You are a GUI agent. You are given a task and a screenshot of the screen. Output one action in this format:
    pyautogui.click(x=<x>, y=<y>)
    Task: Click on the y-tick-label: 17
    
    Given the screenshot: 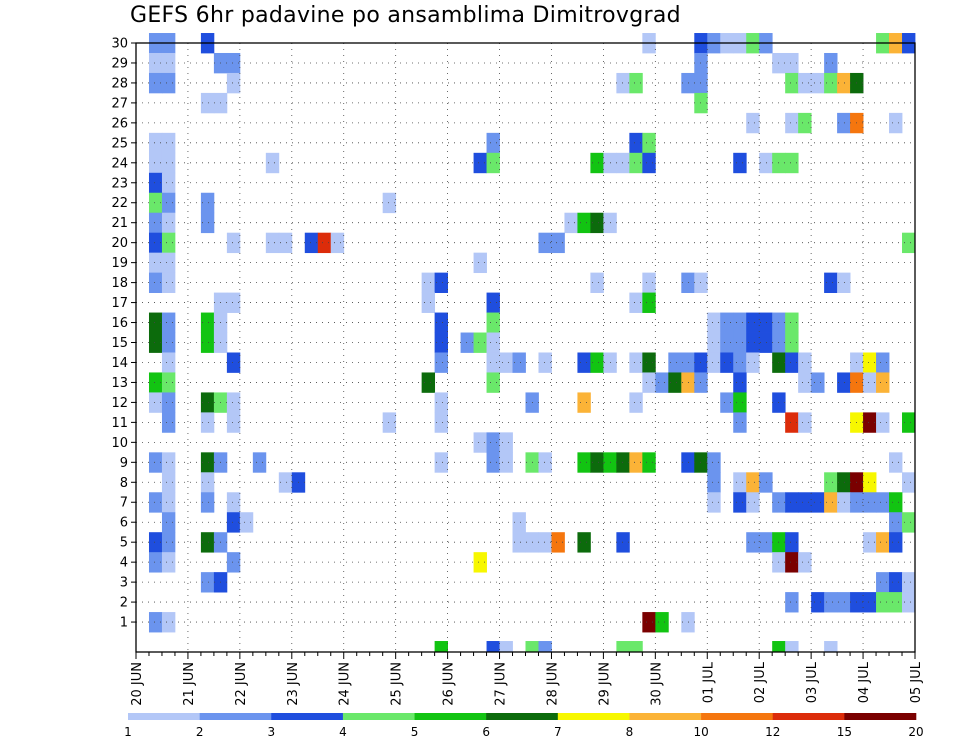 What is the action you would take?
    pyautogui.click(x=119, y=303)
    